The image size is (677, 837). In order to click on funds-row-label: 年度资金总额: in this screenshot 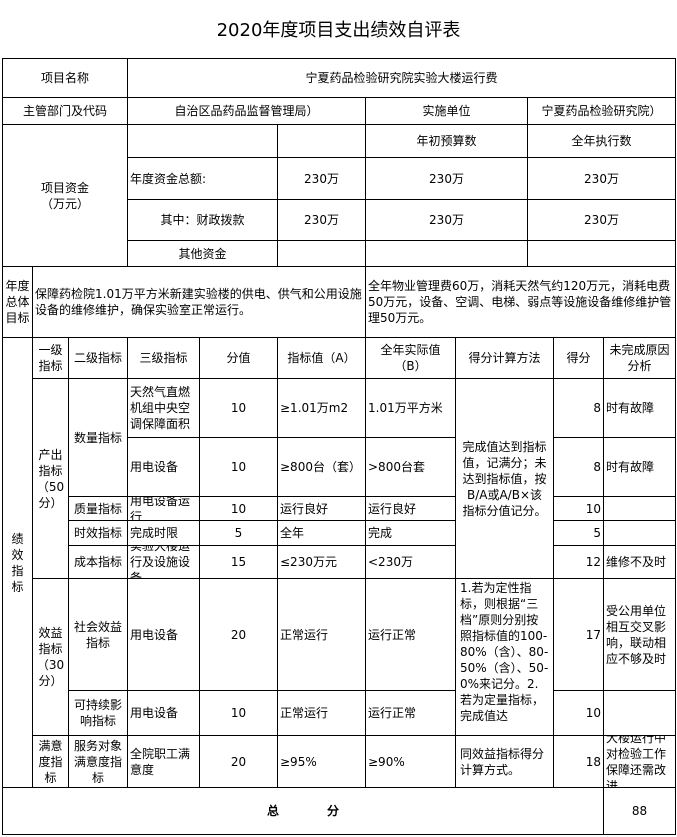, I will do `click(202, 178)`.